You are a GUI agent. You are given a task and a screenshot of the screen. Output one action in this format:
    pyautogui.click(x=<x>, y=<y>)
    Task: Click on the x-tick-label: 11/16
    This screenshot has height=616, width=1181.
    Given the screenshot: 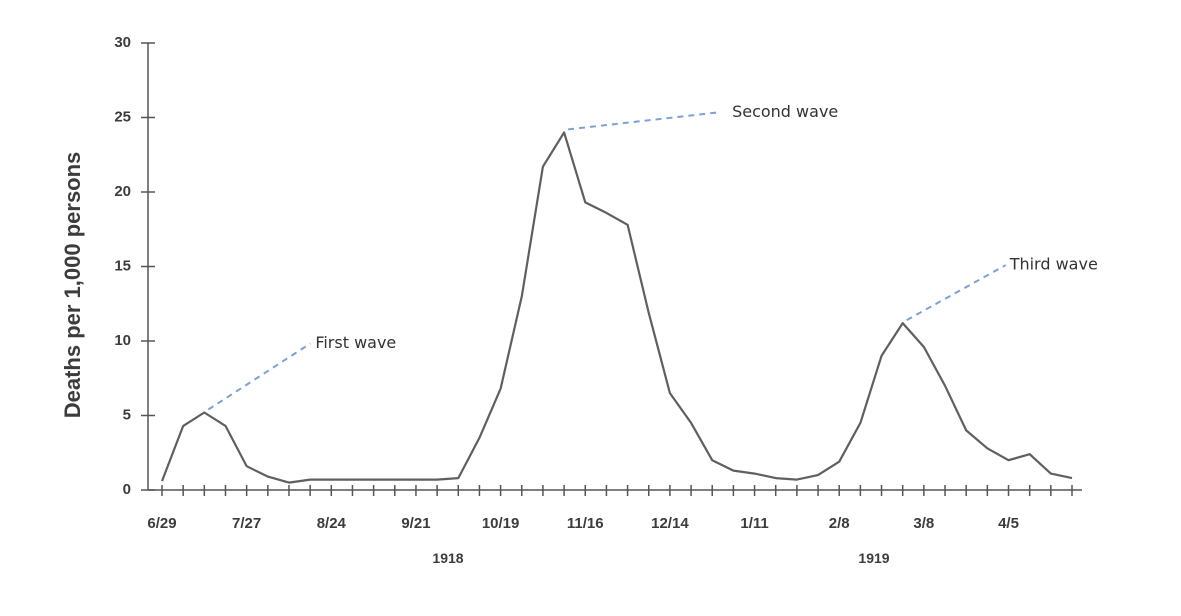 What is the action you would take?
    pyautogui.click(x=585, y=523)
    